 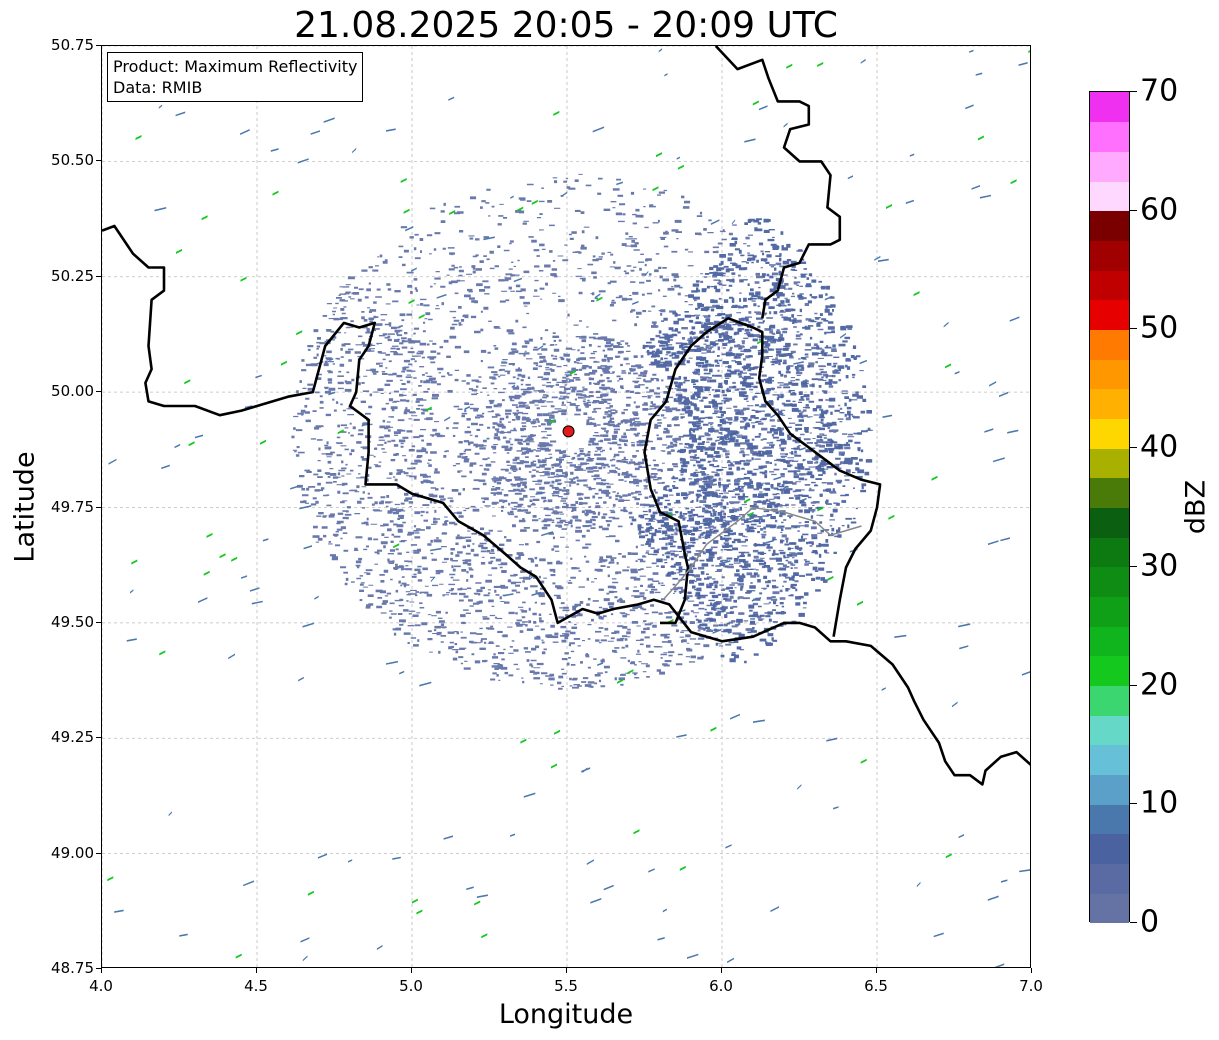 What do you see at coordinates (721, 986) in the screenshot?
I see `x-tick-label: 6.0` at bounding box center [721, 986].